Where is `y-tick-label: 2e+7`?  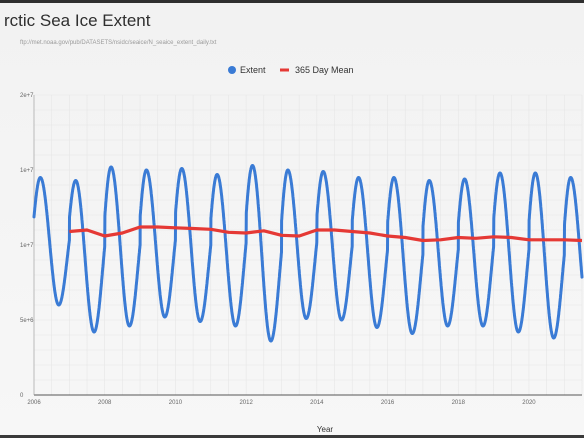 y-tick-label: 2e+7 is located at coordinates (27, 96).